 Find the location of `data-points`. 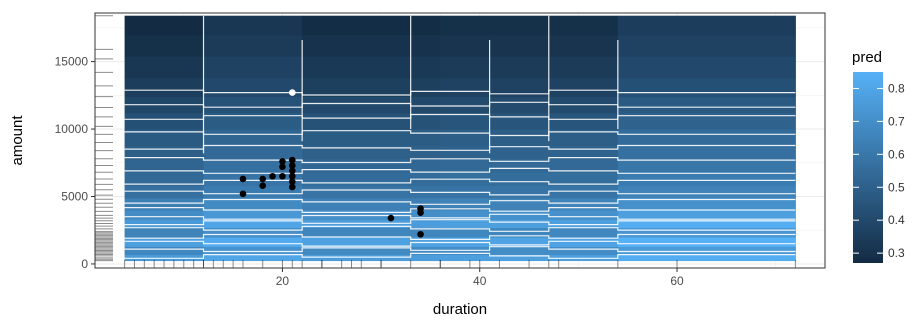

data-points is located at coordinates (331, 163).